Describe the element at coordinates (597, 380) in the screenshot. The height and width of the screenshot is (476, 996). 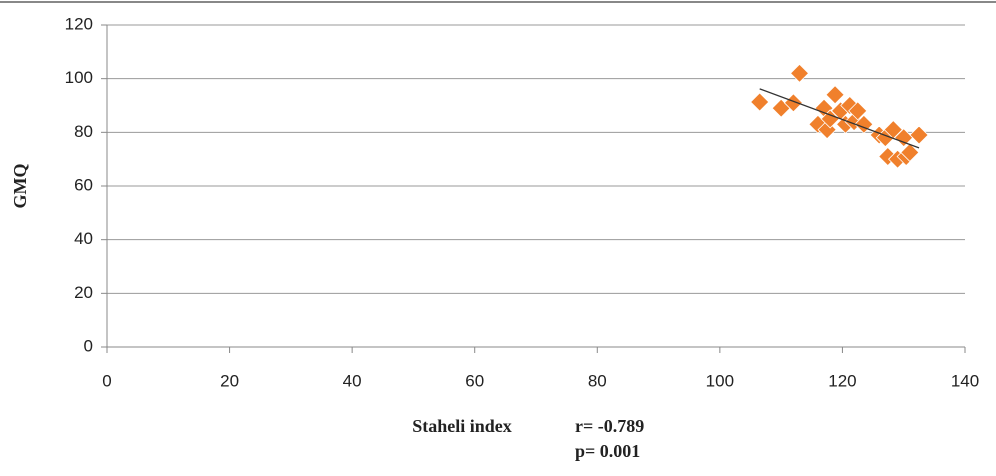
I see `x-tick-label: 80` at that location.